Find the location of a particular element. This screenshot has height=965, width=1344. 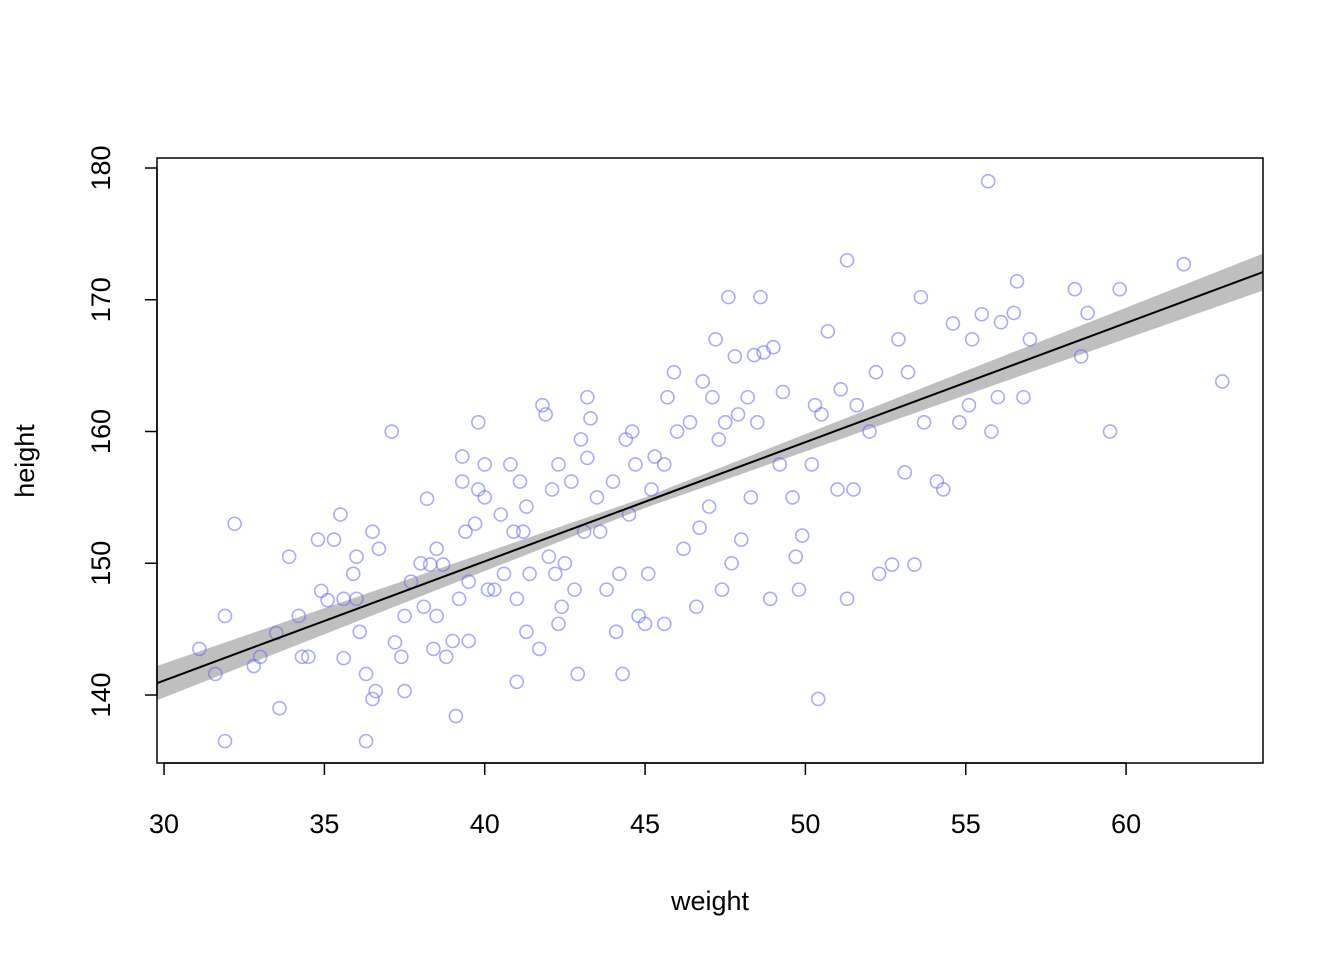

y-tick-label: 160 is located at coordinates (101, 431).